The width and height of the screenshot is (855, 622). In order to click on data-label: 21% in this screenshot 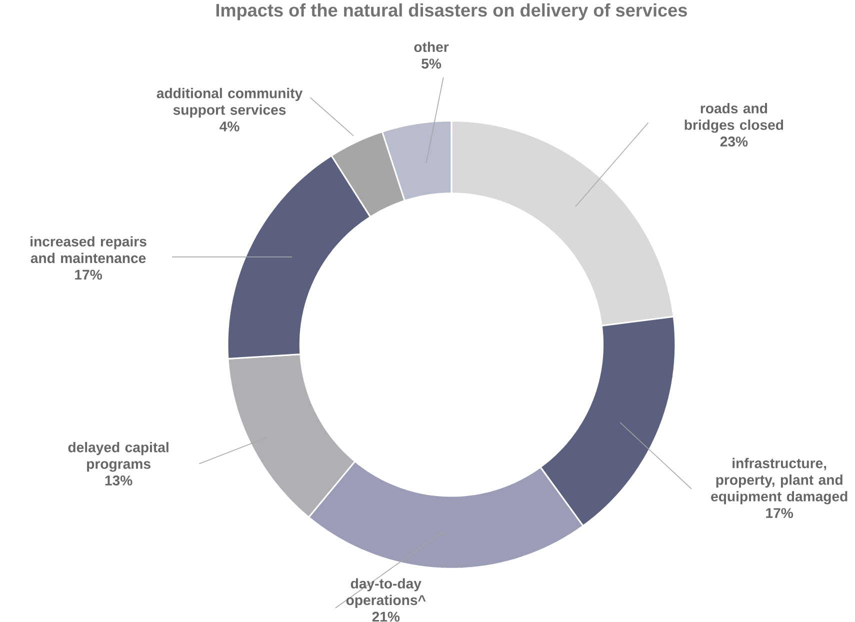, I will do `click(386, 617)`.